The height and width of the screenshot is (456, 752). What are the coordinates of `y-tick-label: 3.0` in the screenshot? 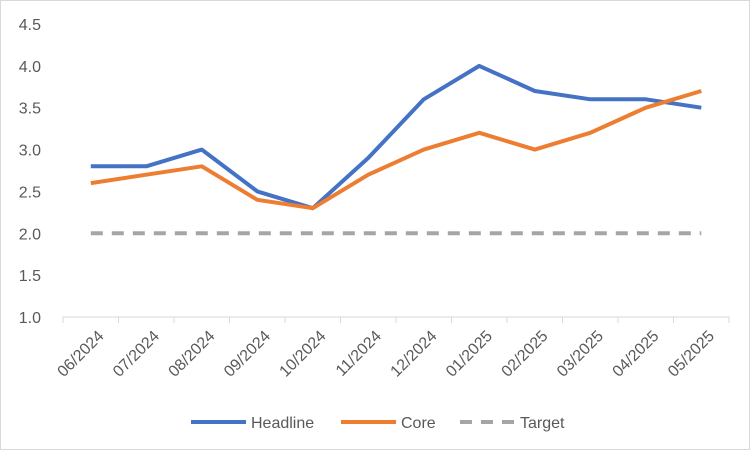 It's located at (30, 151).